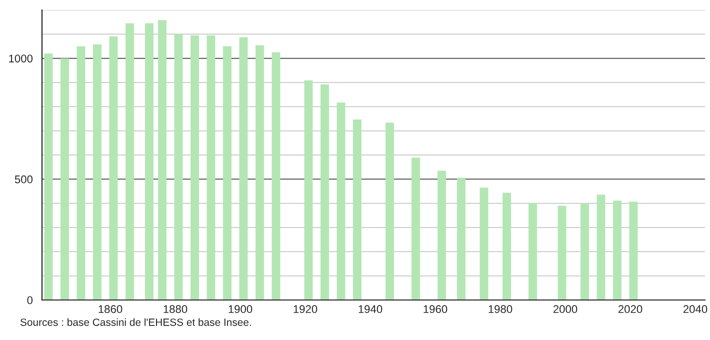 This screenshot has height=340, width=710. I want to click on x-tick-label: 1960, so click(436, 309).